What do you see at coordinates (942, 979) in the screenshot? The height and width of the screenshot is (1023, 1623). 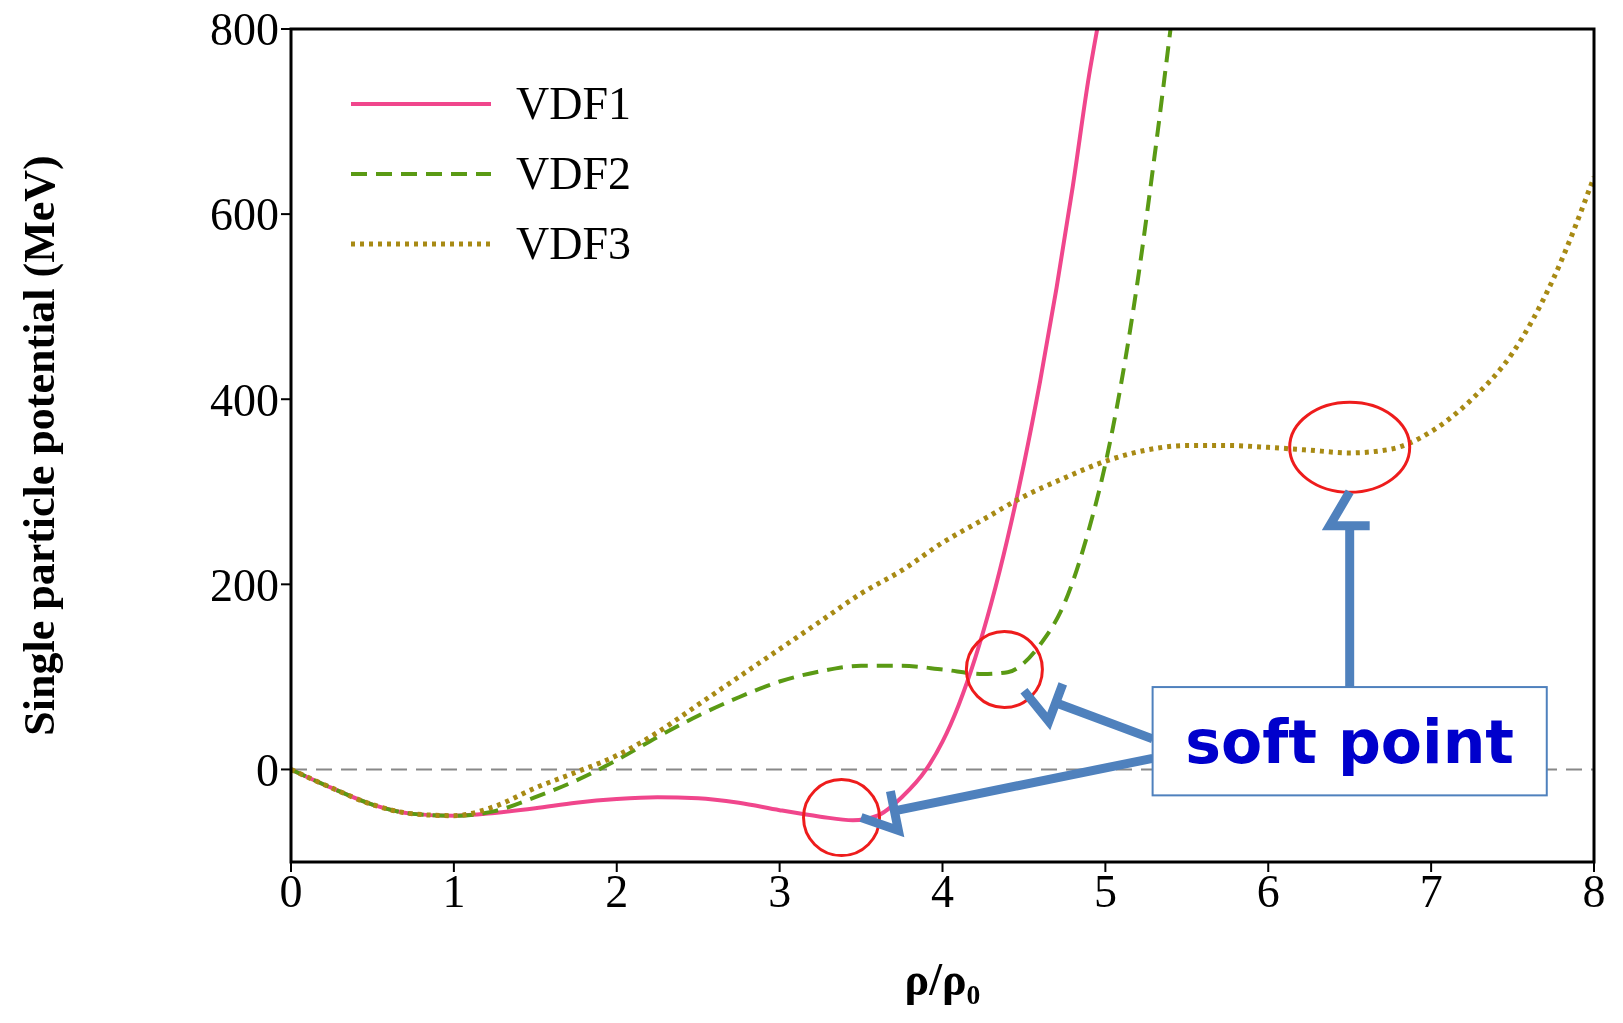 I see `x-axis-title: ρ/ρ₀` at bounding box center [942, 979].